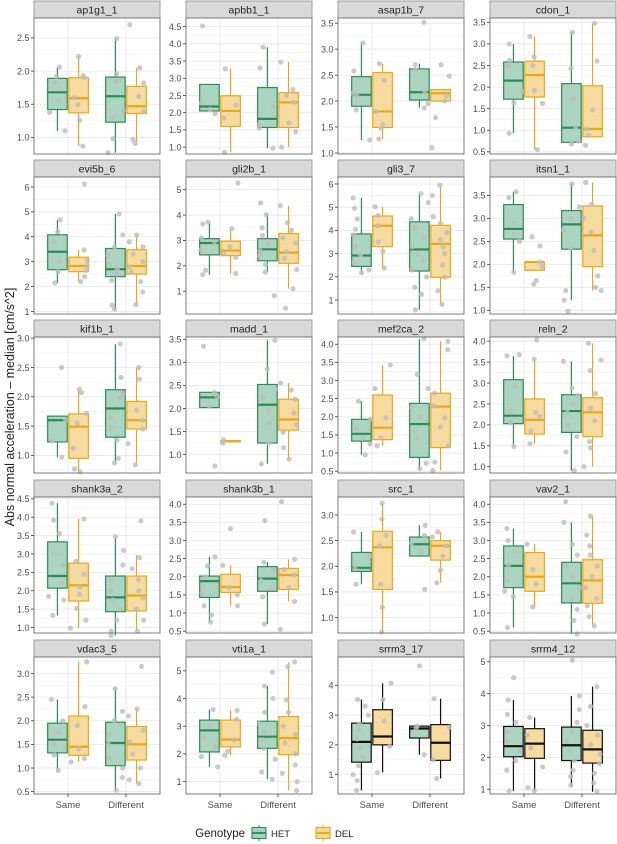 The image size is (617, 844). I want to click on facet-title: mef2ca_2, so click(401, 330).